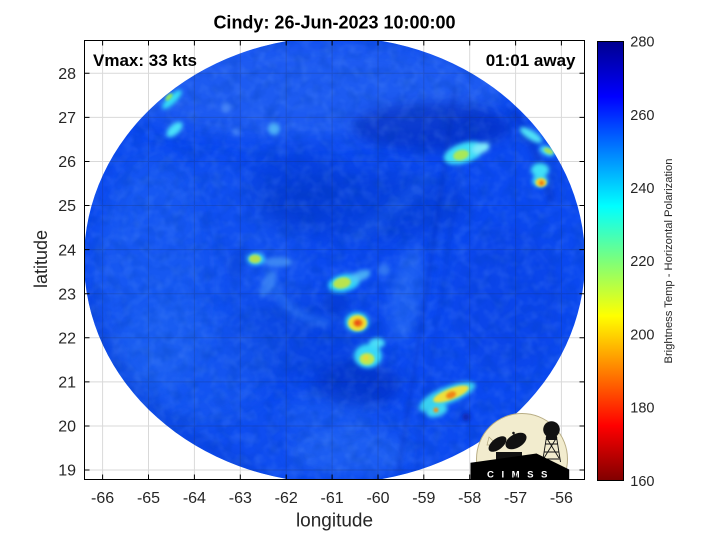 The image size is (720, 540). Describe the element at coordinates (67, 339) in the screenshot. I see `svg-text: 22` at that location.